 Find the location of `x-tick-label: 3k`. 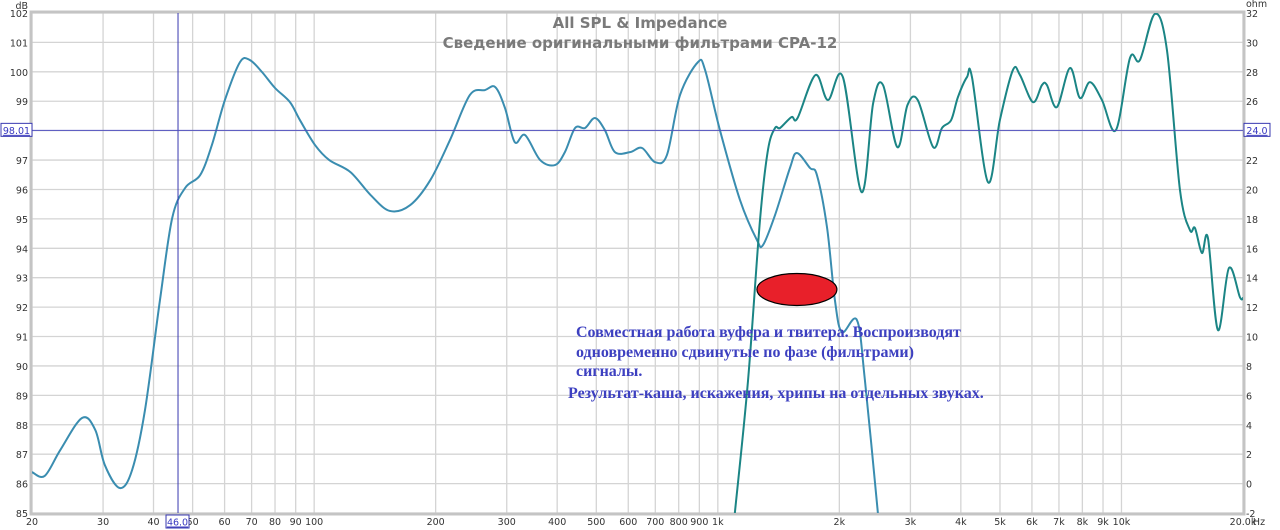

x-tick-label: 3k is located at coordinates (911, 522).